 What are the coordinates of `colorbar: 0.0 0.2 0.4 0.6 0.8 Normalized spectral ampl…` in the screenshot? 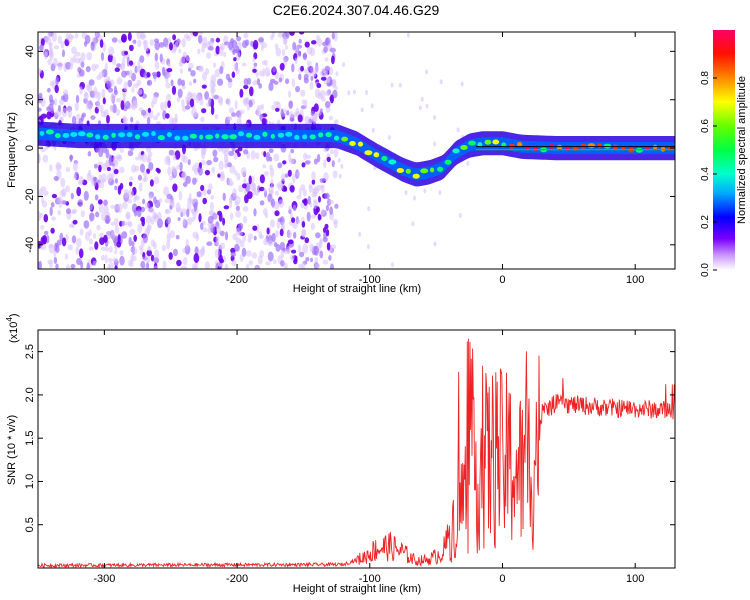 It's located at (724, 153).